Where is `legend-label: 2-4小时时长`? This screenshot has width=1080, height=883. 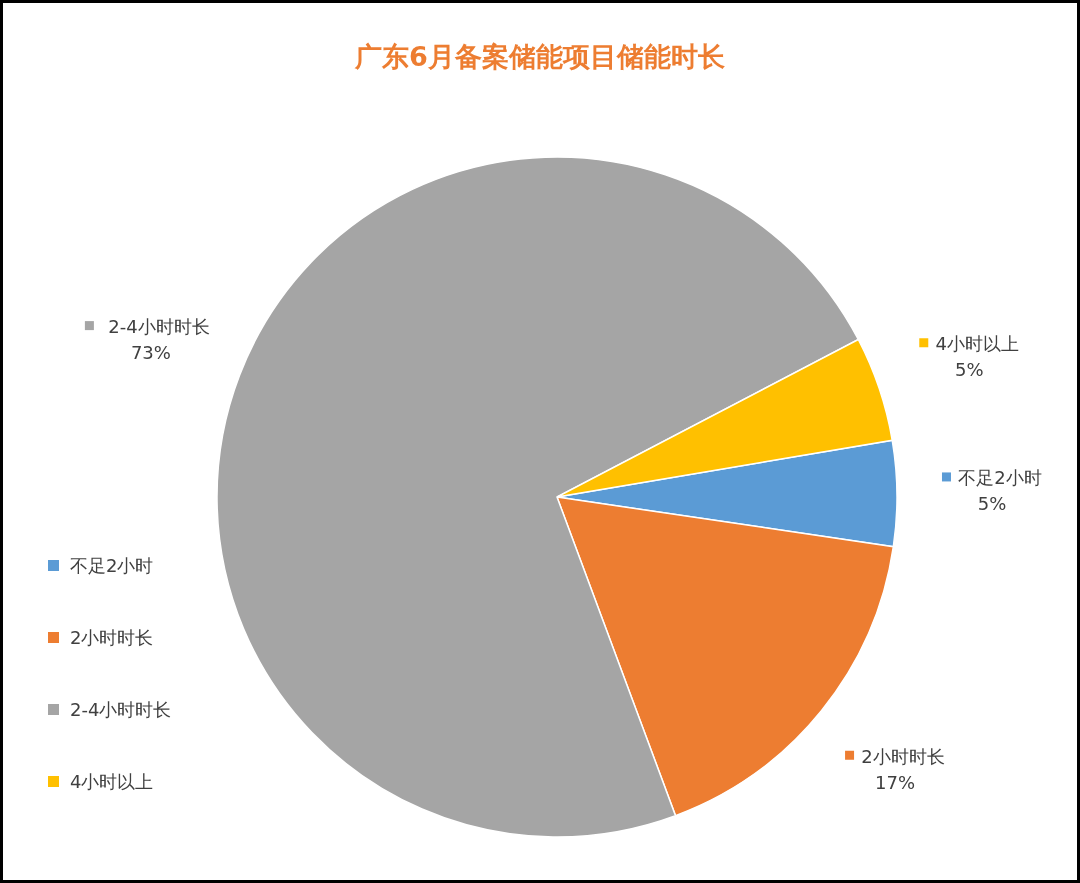
legend-label: 2-4小时时长 is located at coordinates (159, 327).